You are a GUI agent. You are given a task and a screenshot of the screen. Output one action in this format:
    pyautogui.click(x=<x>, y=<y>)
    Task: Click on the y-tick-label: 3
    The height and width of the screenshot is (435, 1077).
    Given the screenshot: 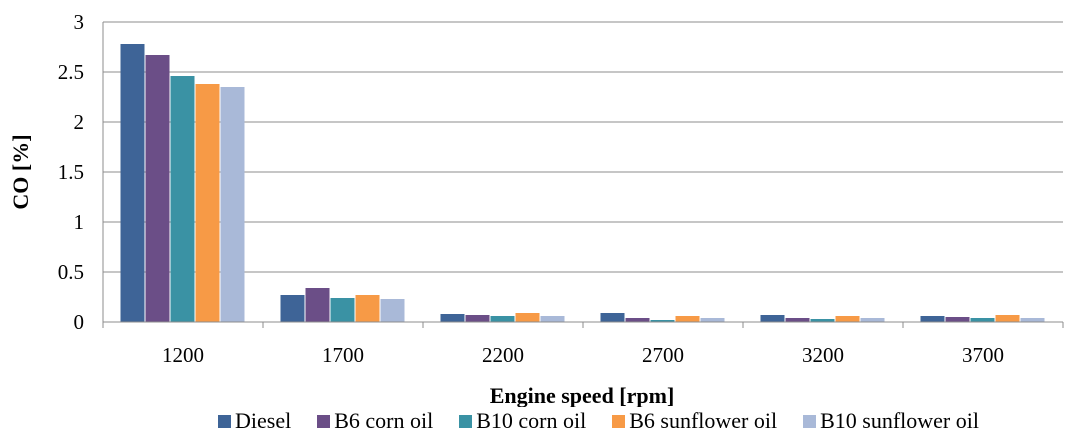 What is the action you would take?
    pyautogui.click(x=79, y=22)
    